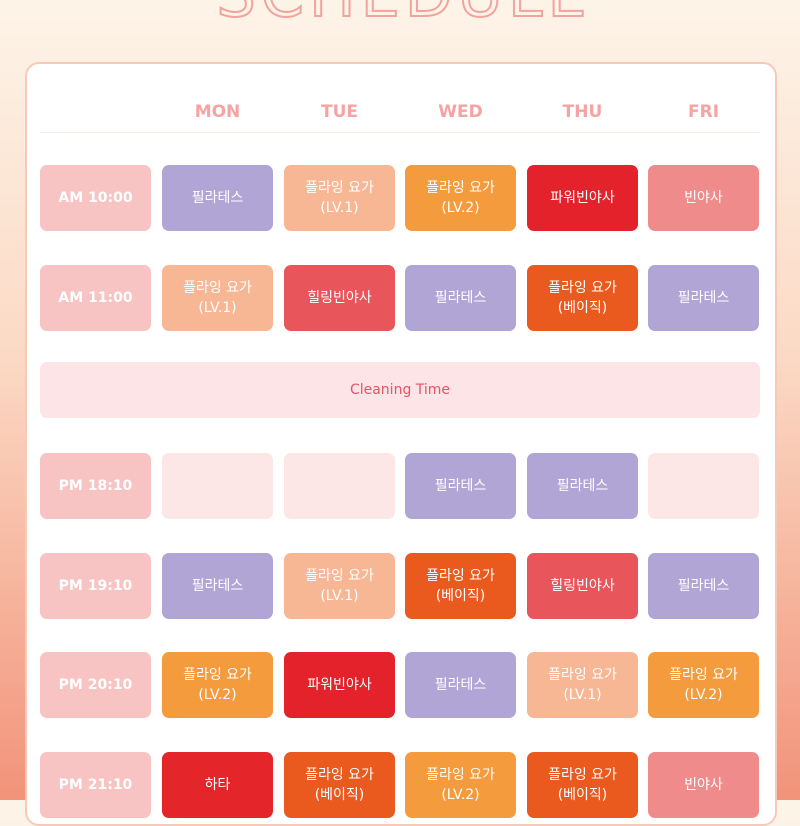 The image size is (800, 826). I want to click on title-svg: SCHEDULE, so click(403, 16).